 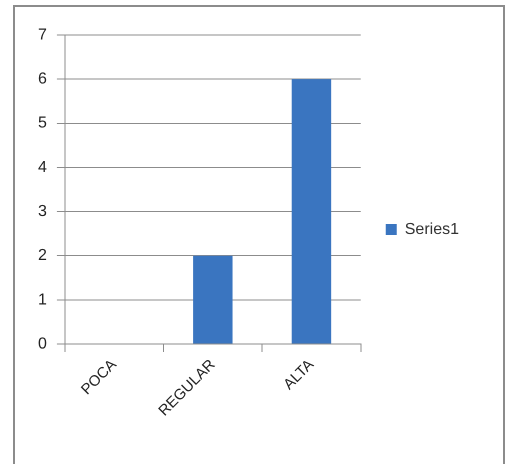 I want to click on y-tick-label: 1, so click(x=42, y=299).